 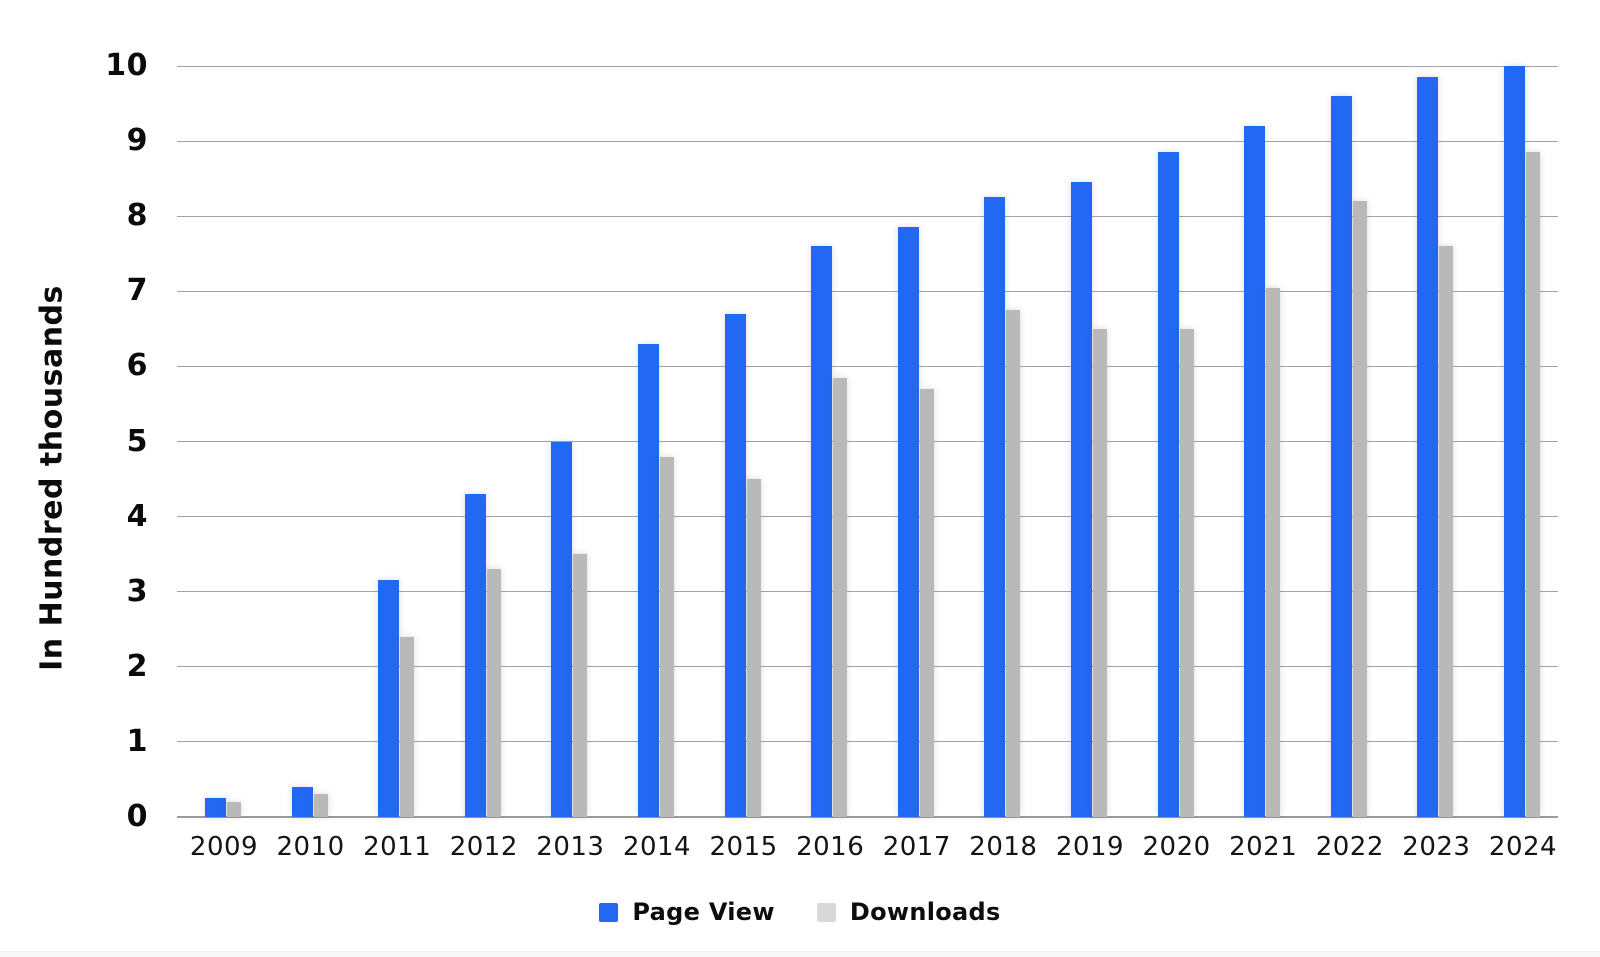 What do you see at coordinates (407, 726) in the screenshot?
I see `downloads-bar-2011` at bounding box center [407, 726].